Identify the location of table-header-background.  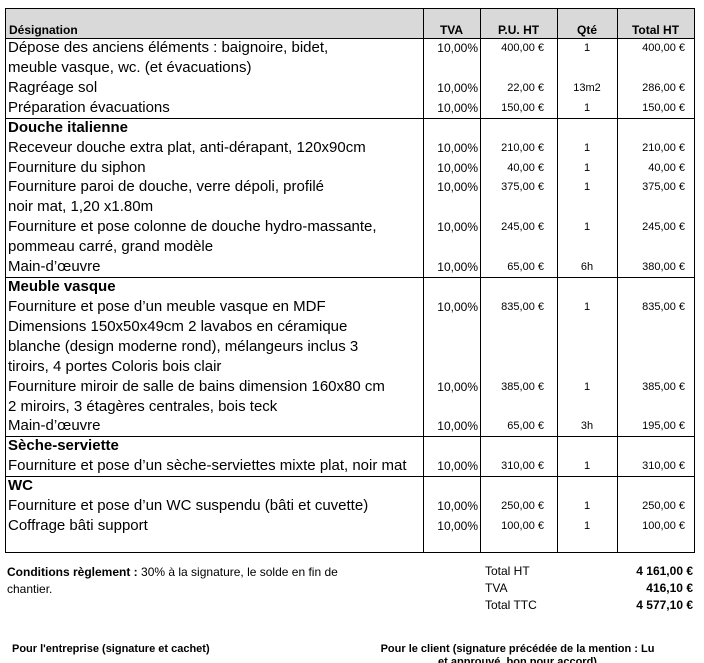
(350, 24).